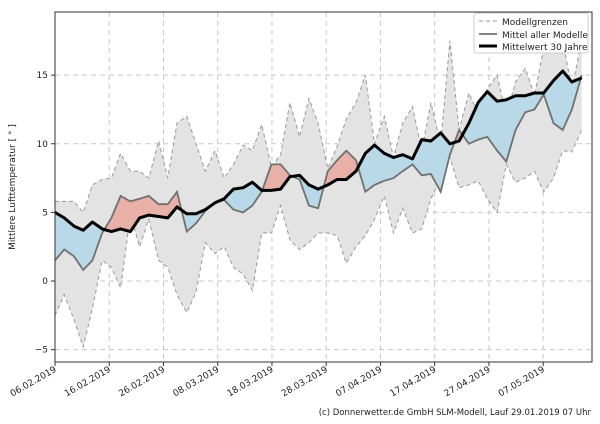 The image size is (600, 424). I want to click on y-tick-label: 15, so click(42, 76).